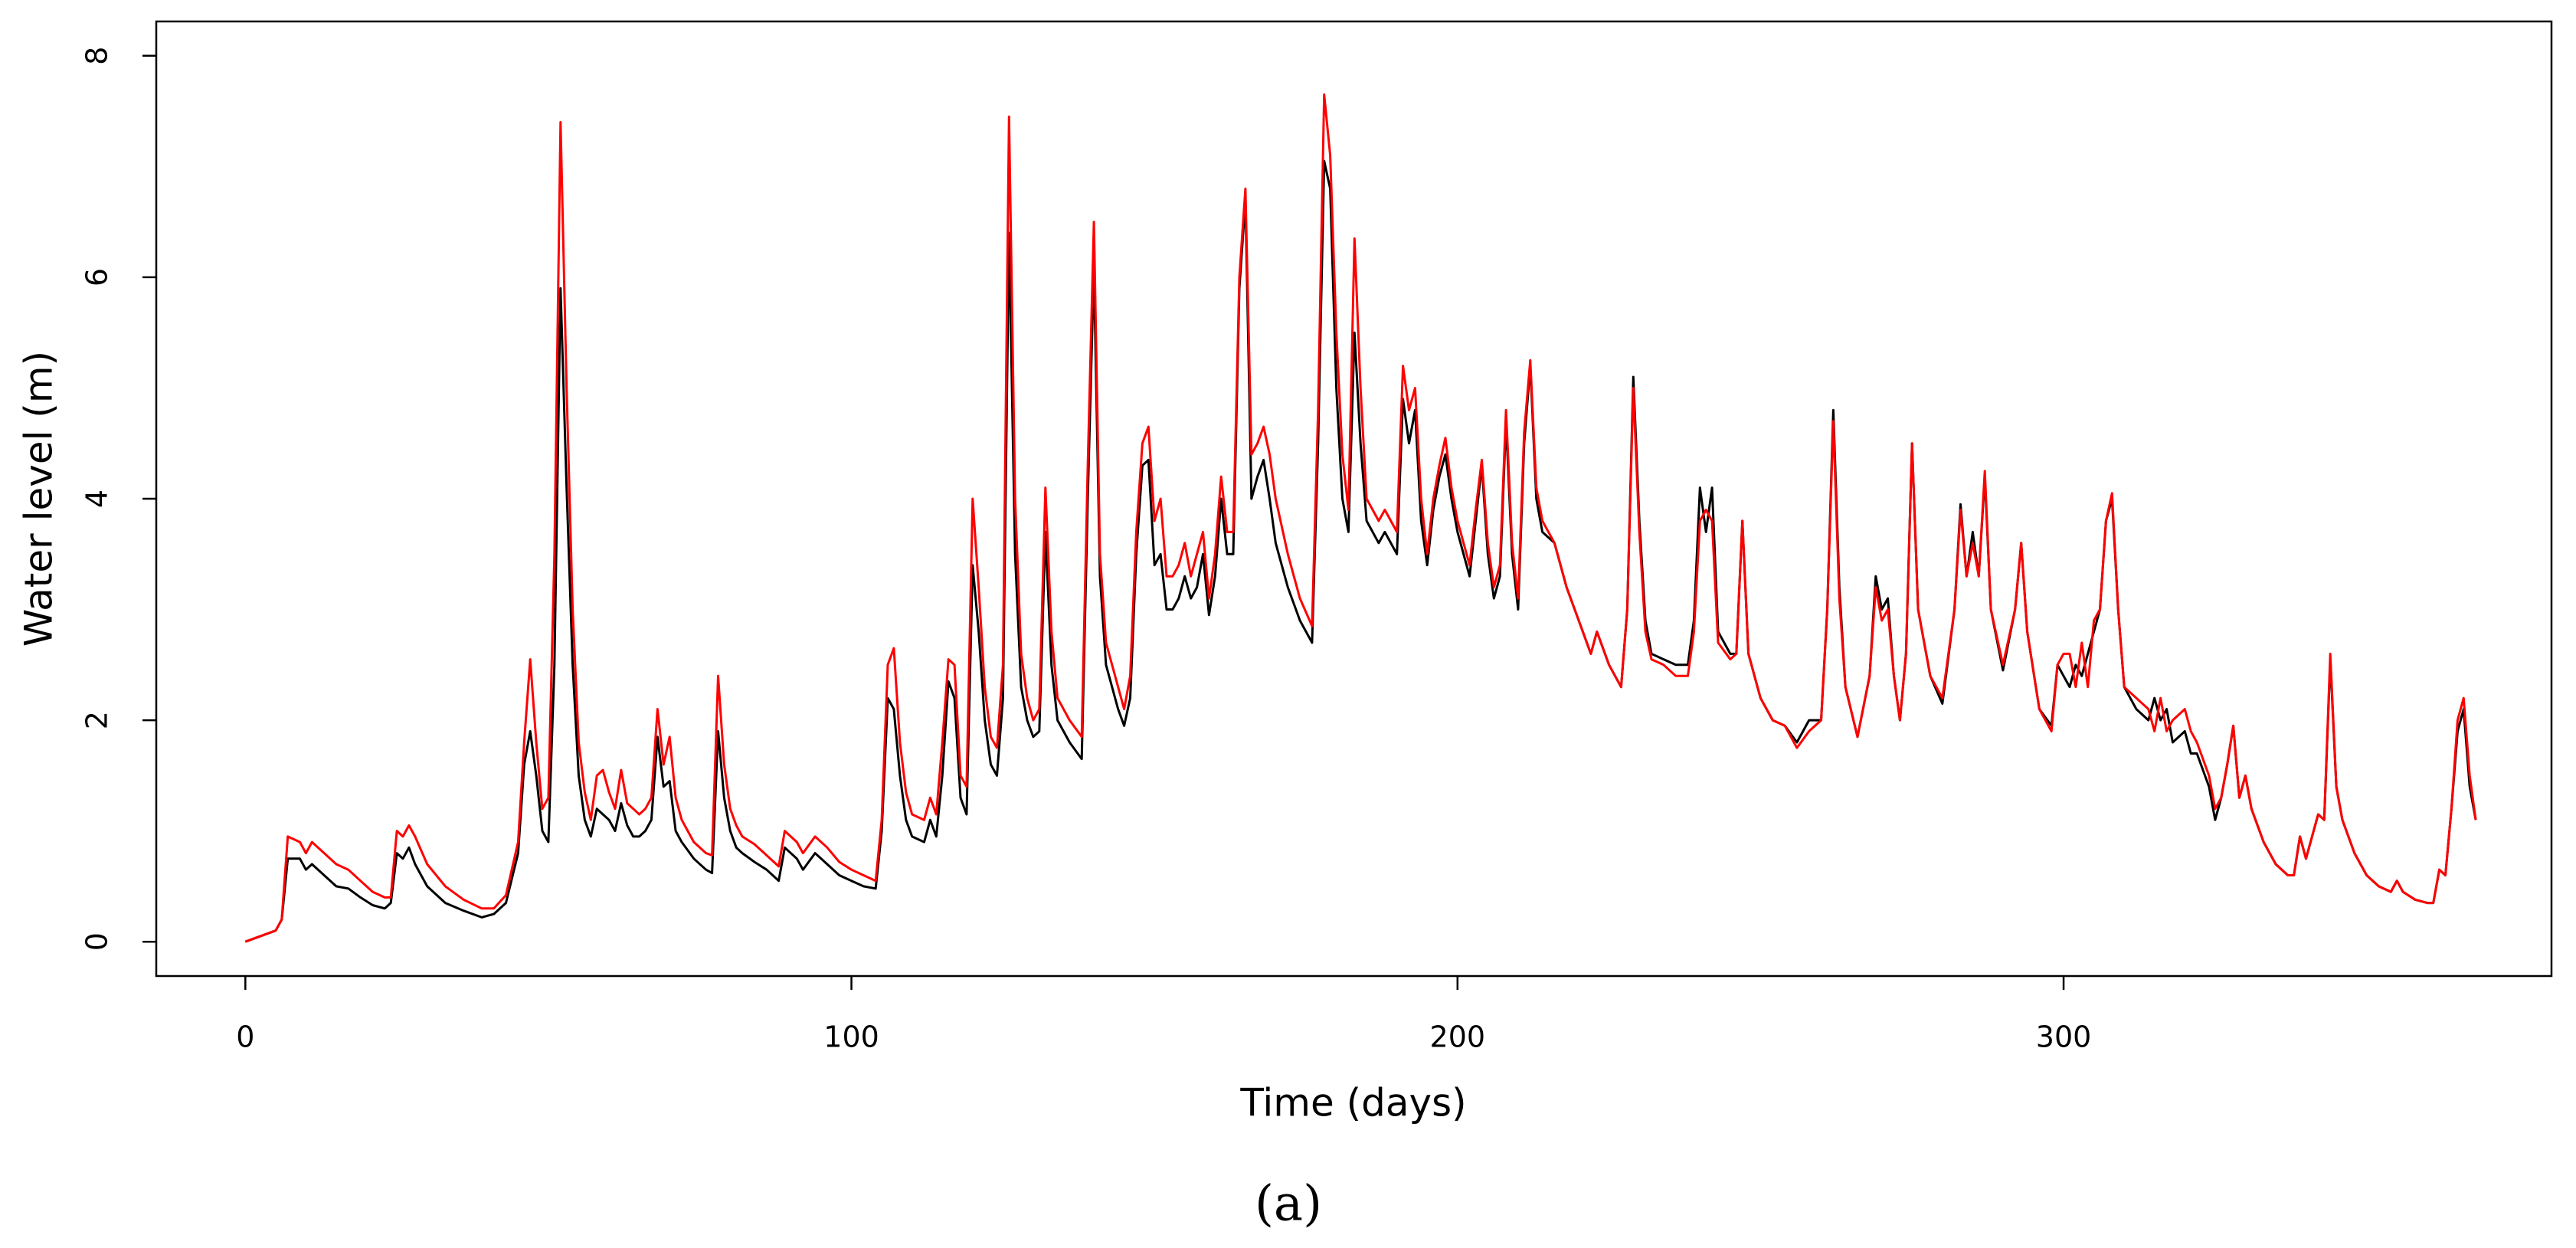 The height and width of the screenshot is (1248, 2576). What do you see at coordinates (97, 56) in the screenshot?
I see `y-tick-label: 8` at bounding box center [97, 56].